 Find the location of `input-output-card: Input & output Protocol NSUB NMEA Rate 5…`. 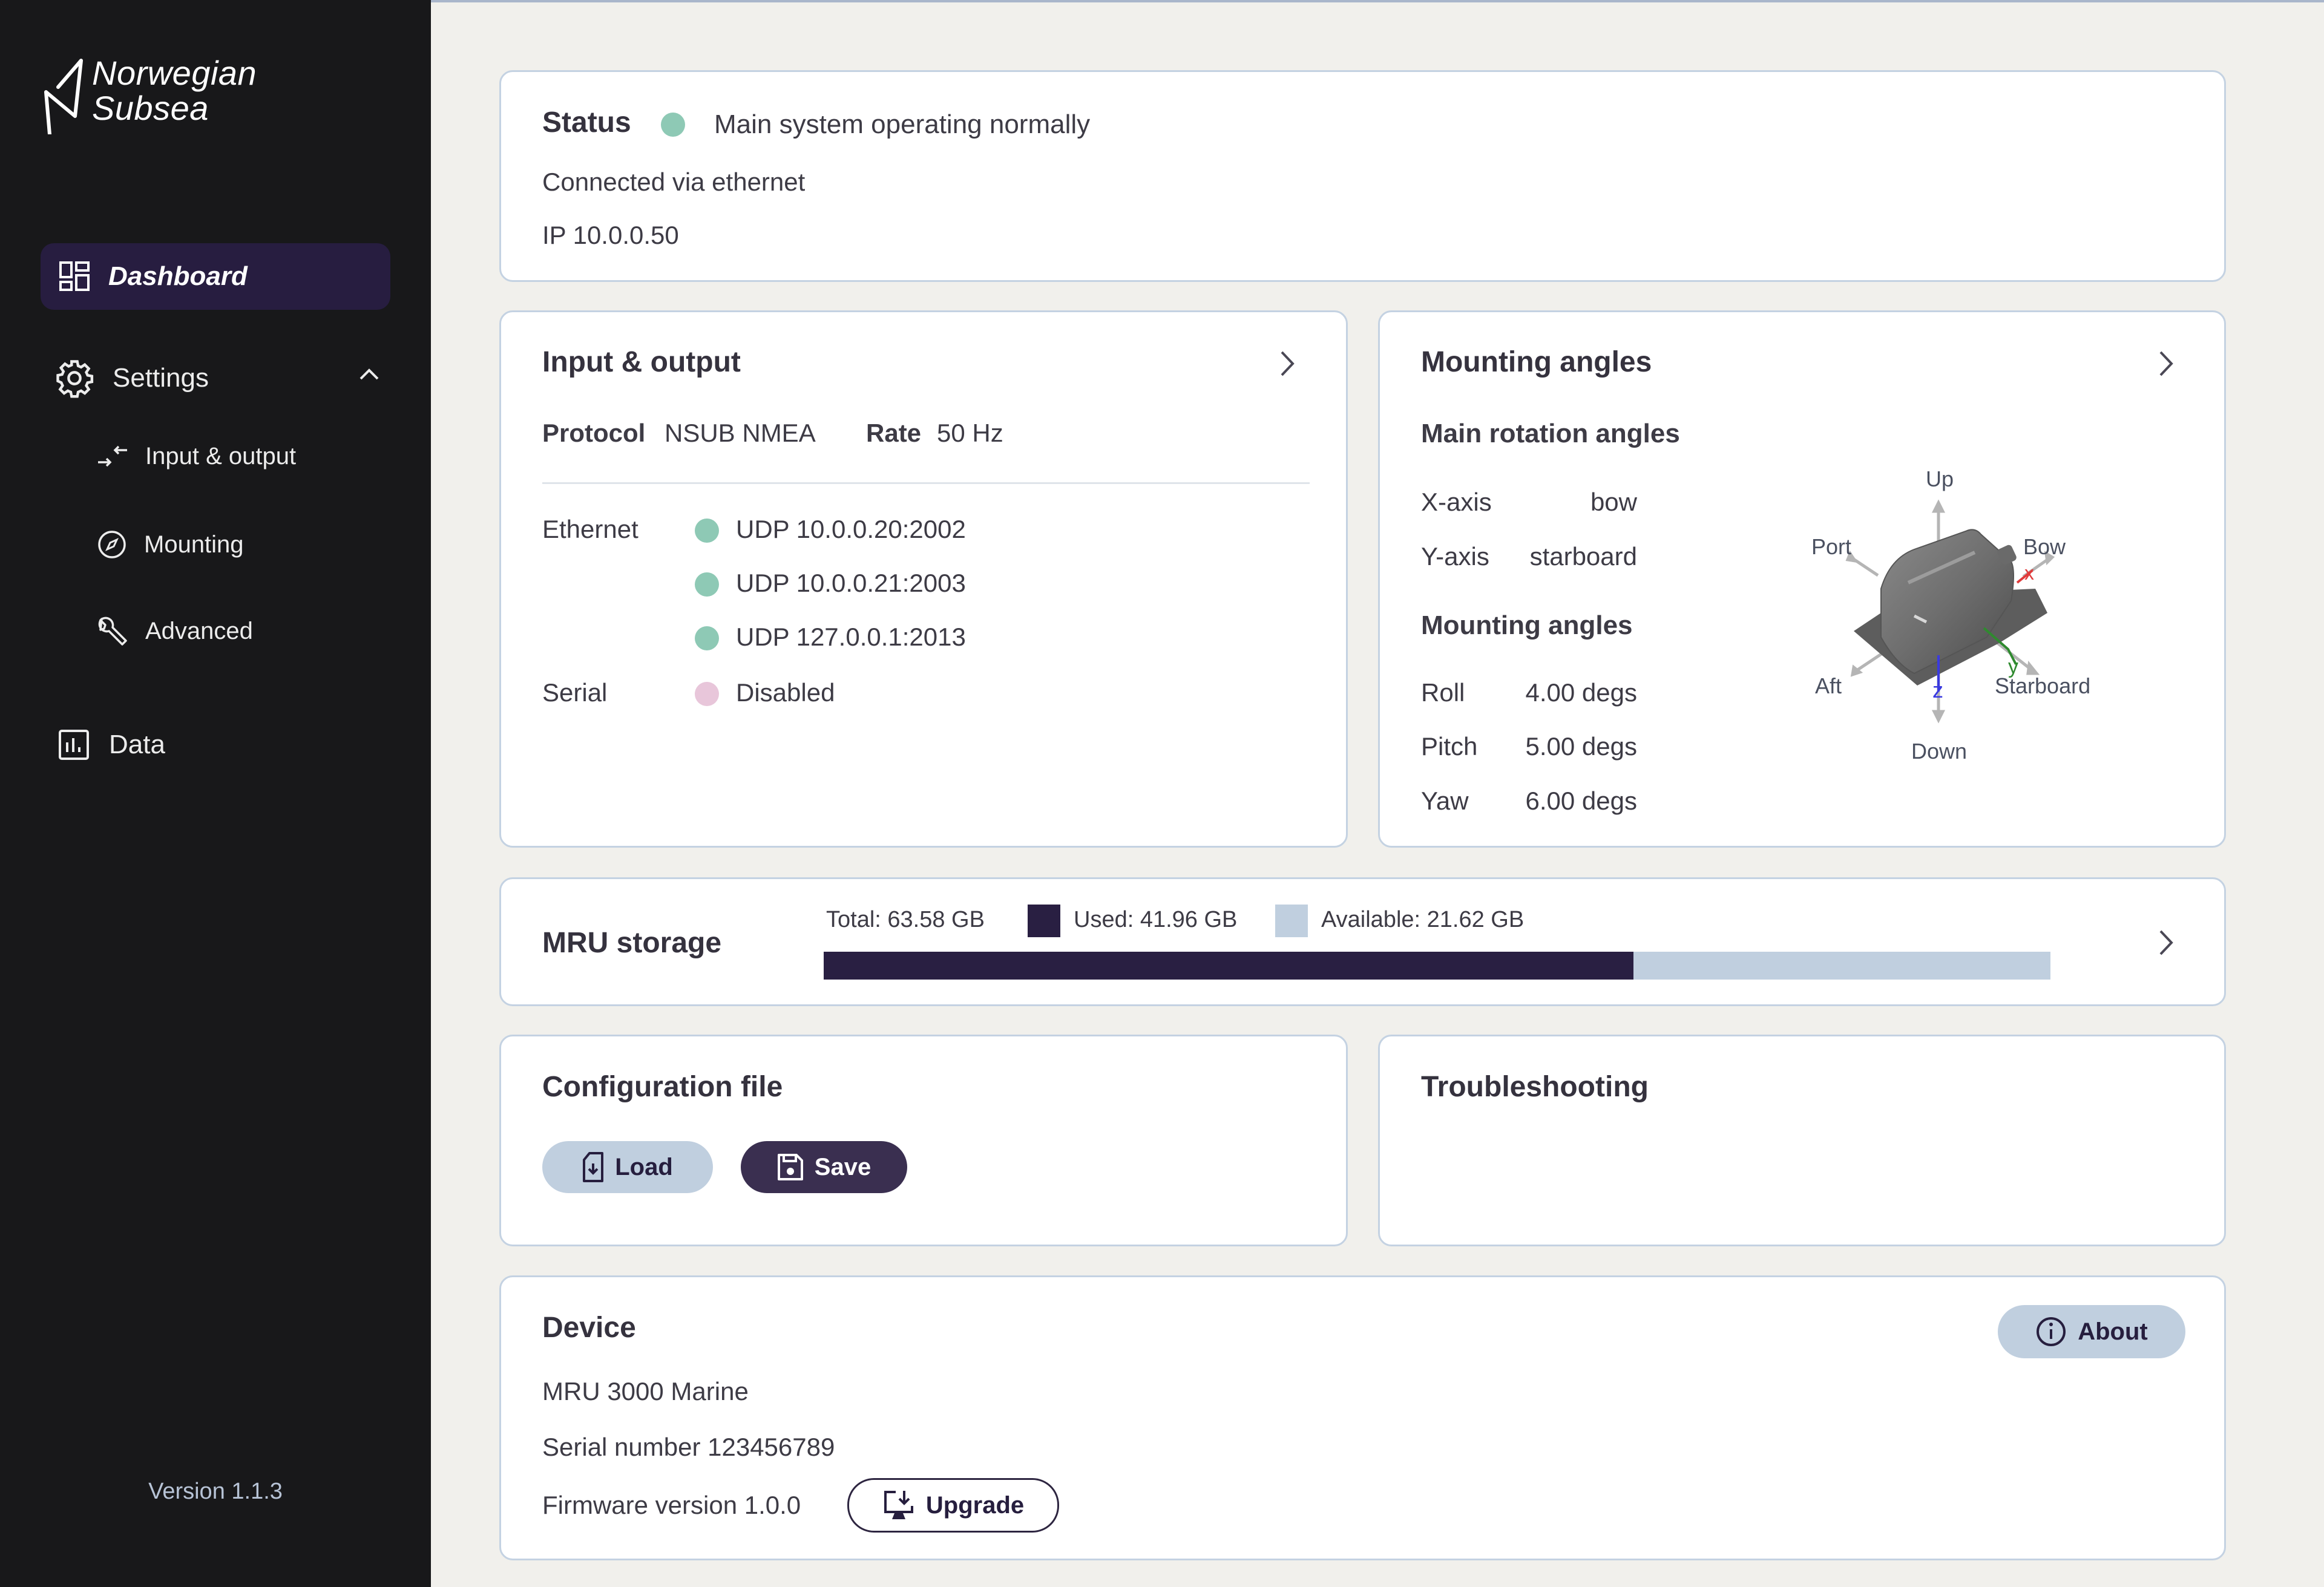

input-output-card: Input & output Protocol NSUB NMEA Rate 5… is located at coordinates (923, 579).